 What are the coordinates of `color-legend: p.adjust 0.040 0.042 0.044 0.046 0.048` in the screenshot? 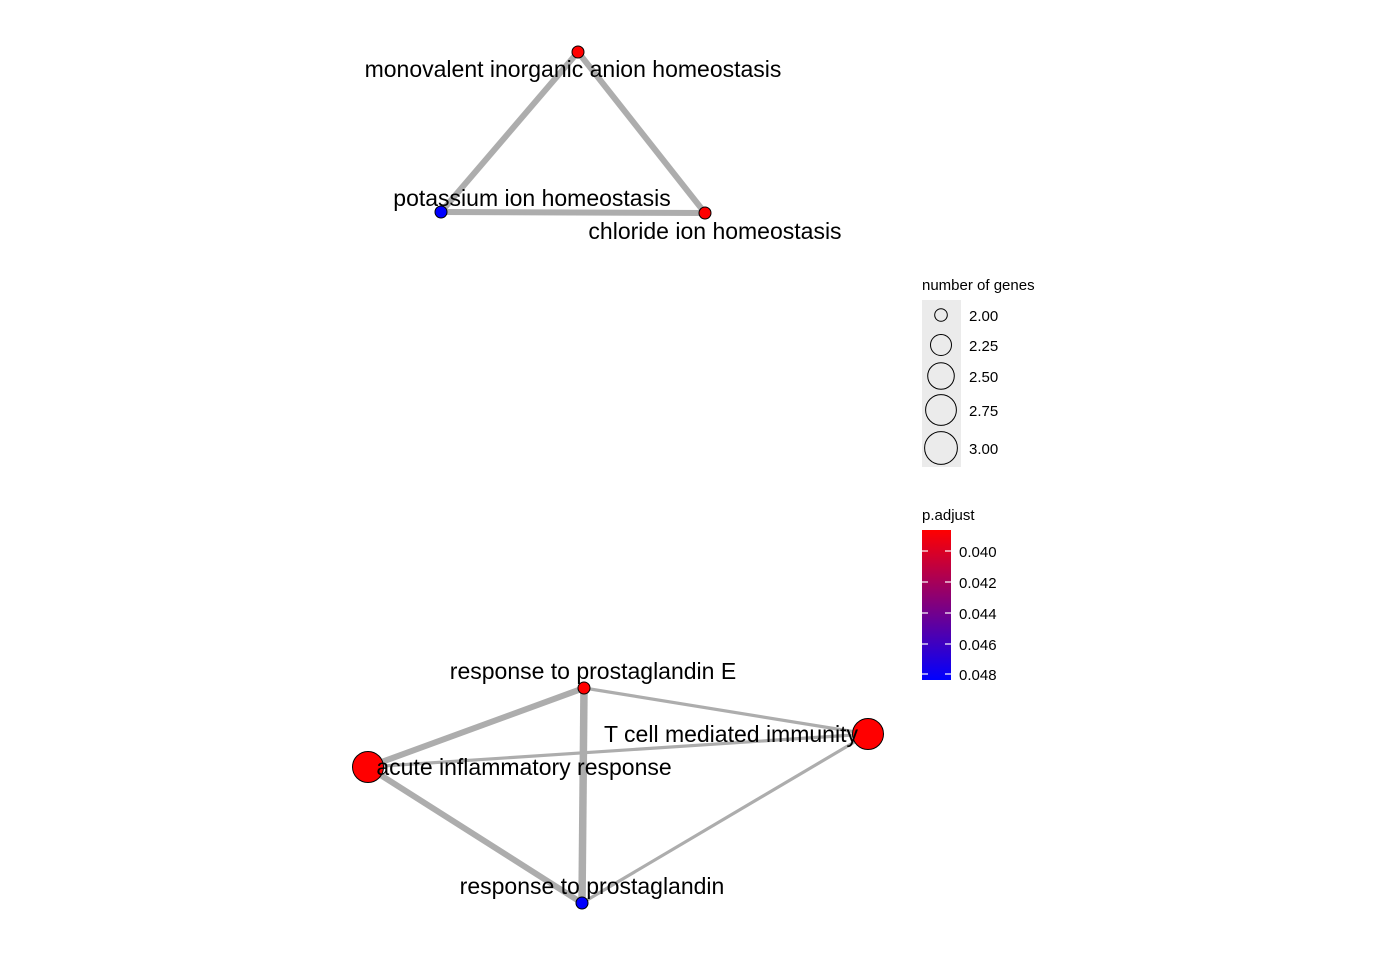 It's located at (959, 595).